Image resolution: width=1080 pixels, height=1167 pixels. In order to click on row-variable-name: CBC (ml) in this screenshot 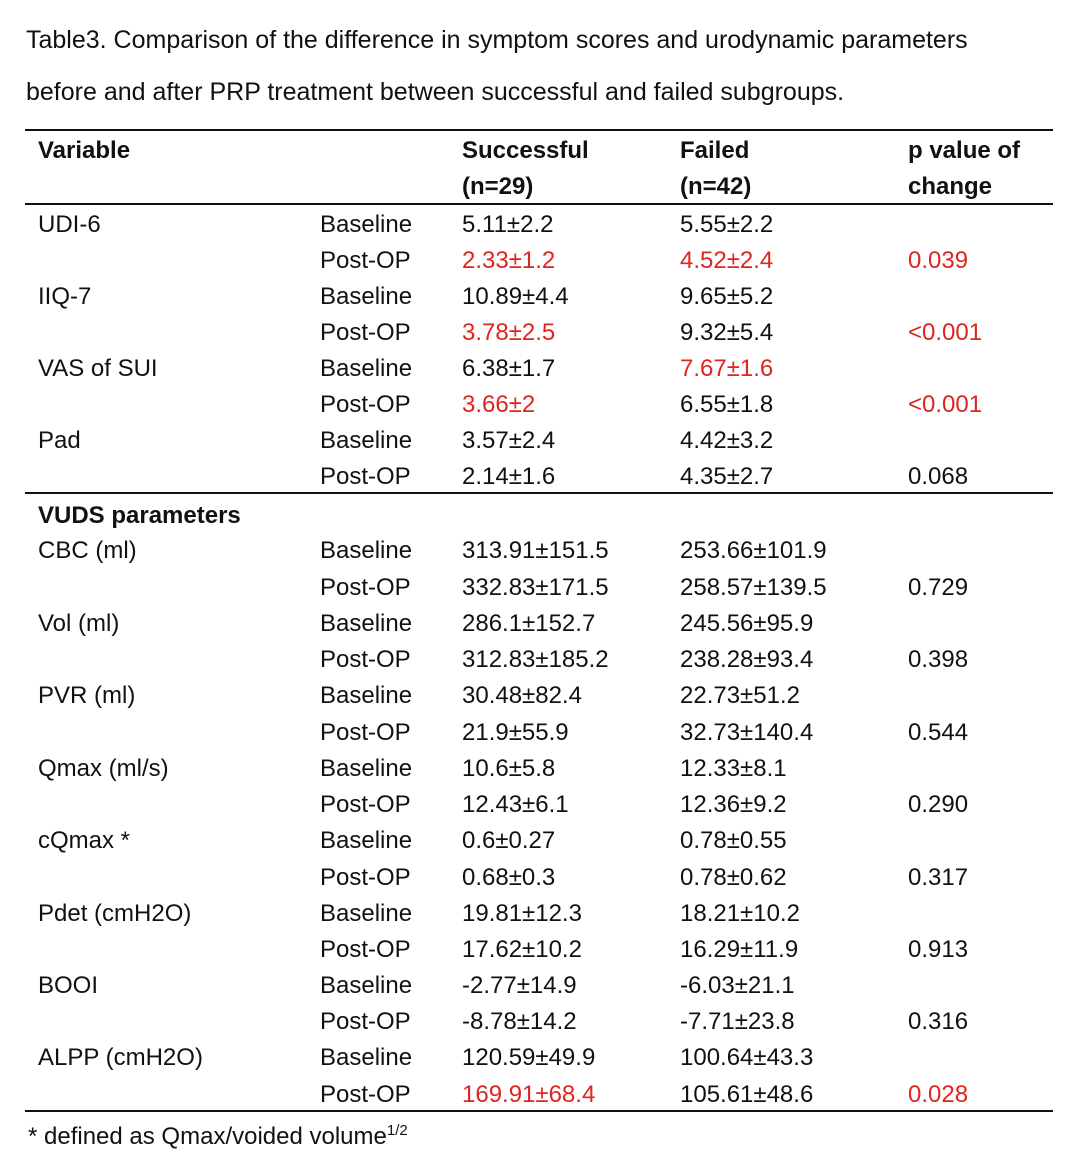, I will do `click(87, 550)`.